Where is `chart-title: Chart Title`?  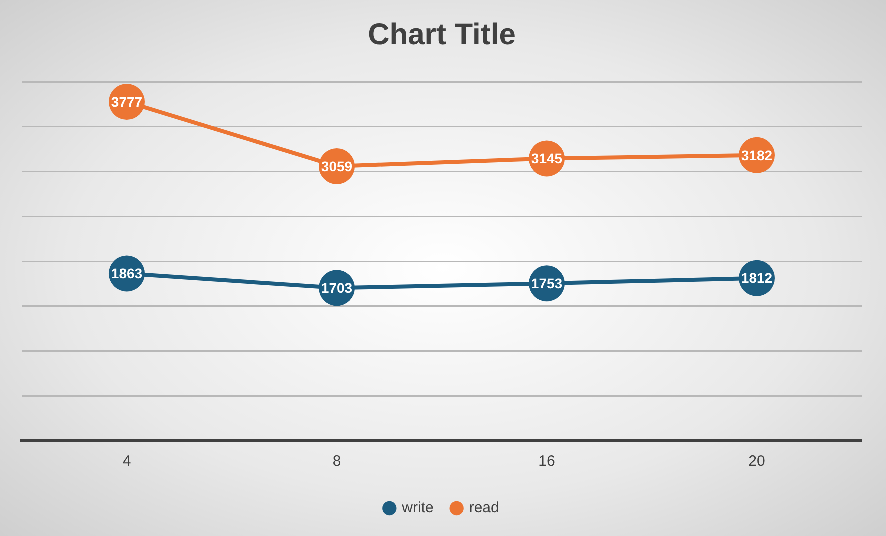 chart-title: Chart Title is located at coordinates (442, 35).